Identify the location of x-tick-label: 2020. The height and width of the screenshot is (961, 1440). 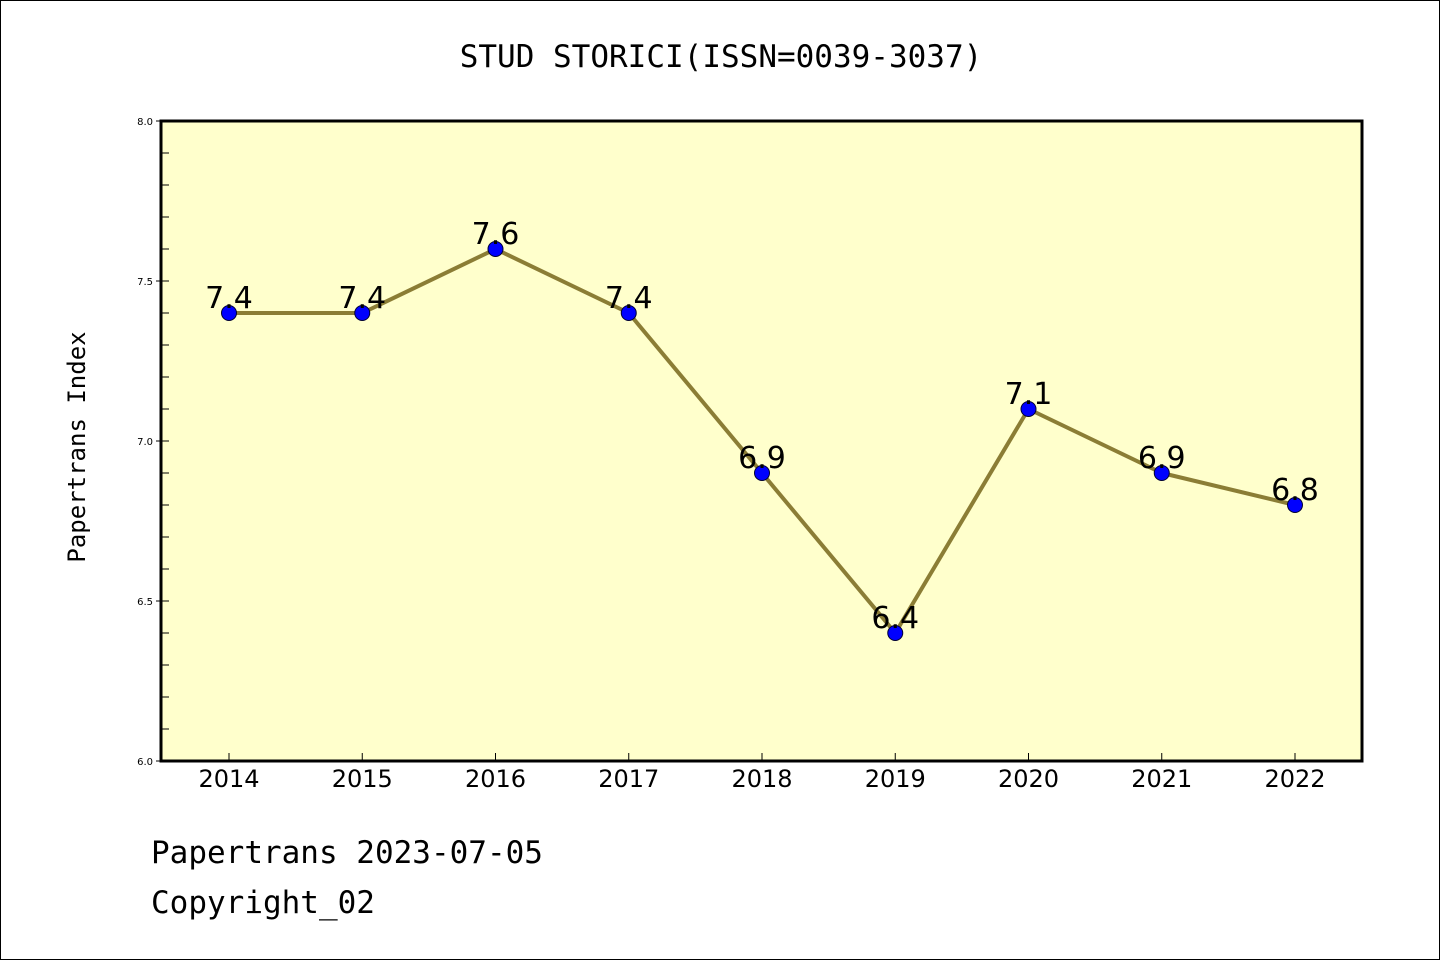
(1028, 779).